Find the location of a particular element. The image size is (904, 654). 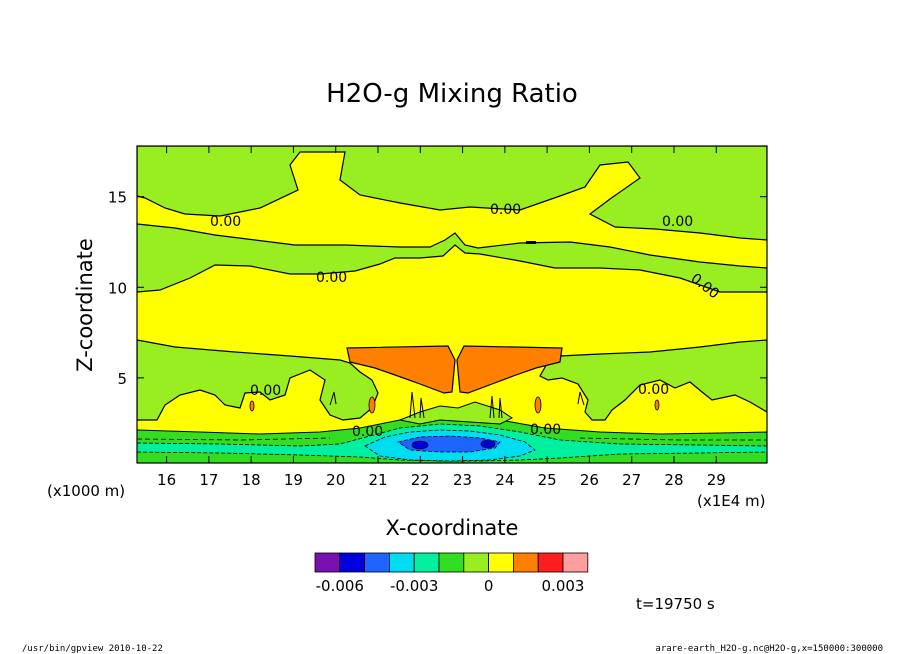

contour-label-9: 0.00 is located at coordinates (545, 430).